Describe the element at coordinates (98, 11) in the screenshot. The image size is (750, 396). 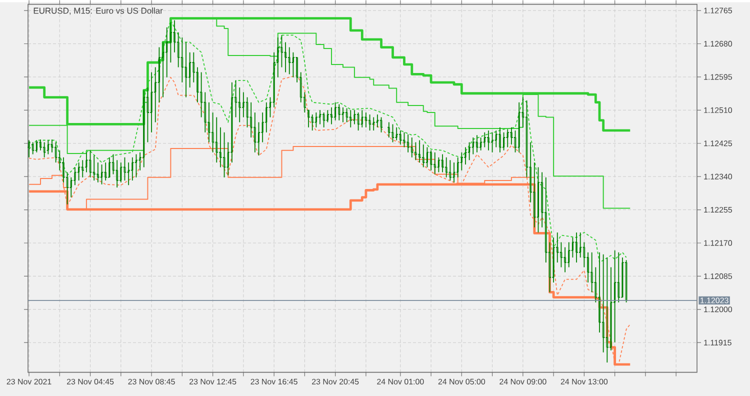
I see `chart-title: EURUSD, M15: Euro vs US Dollar` at that location.